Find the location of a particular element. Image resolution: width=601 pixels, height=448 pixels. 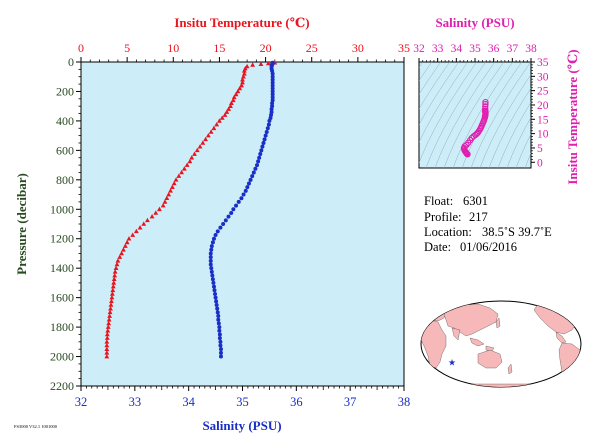

location-value: 38.5˚S 39.7˚E is located at coordinates (517, 232).